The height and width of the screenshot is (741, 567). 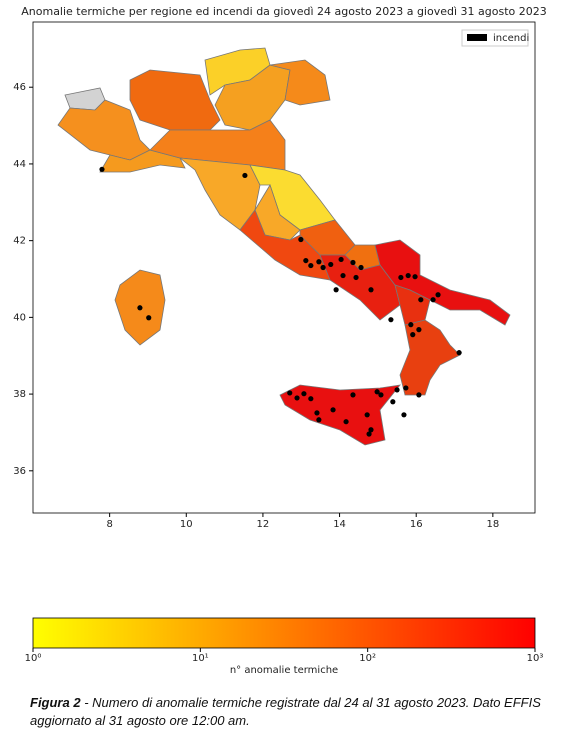 What do you see at coordinates (200, 658) in the screenshot?
I see `colorbar-tick-label: 10¹` at bounding box center [200, 658].